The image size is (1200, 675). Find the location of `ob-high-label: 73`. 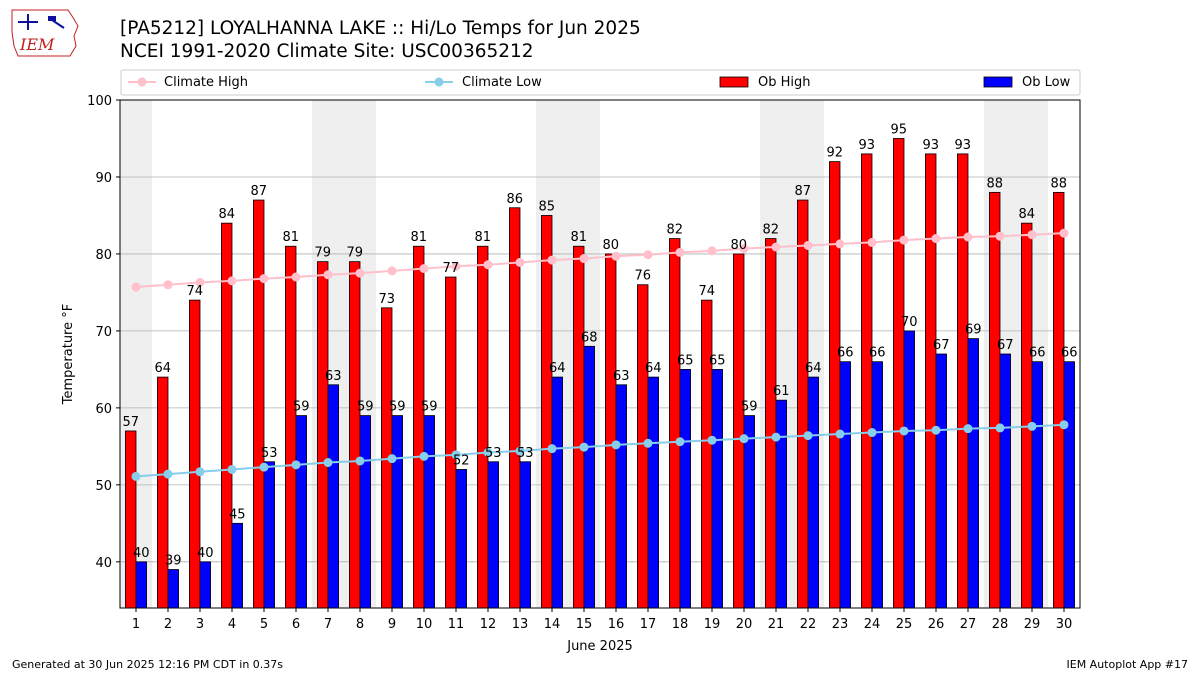

ob-high-label: 73 is located at coordinates (386, 299).